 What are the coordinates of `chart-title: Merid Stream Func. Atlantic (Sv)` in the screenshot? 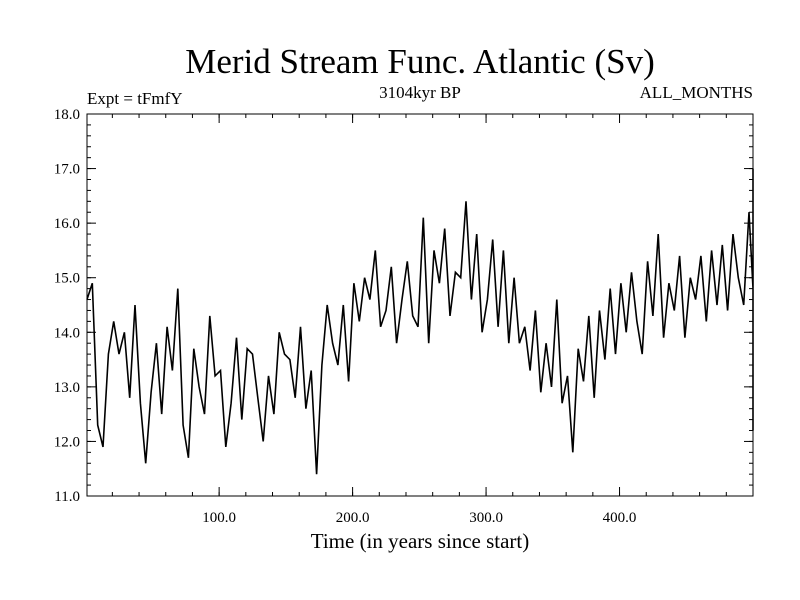 It's located at (420, 61).